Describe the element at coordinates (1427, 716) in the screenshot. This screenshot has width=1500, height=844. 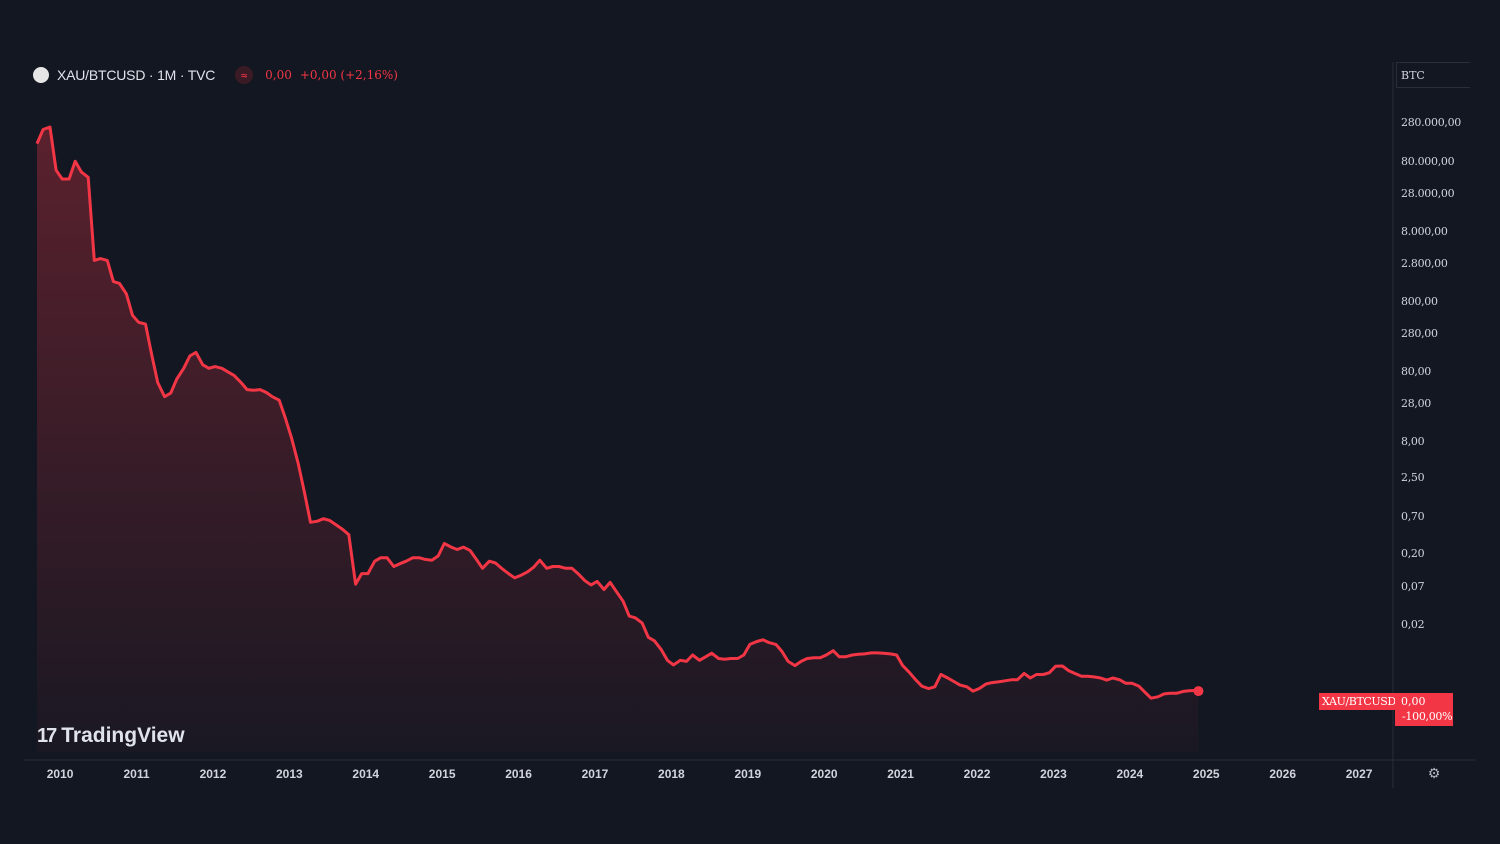
I see `last-price-percent: -100,00%` at that location.